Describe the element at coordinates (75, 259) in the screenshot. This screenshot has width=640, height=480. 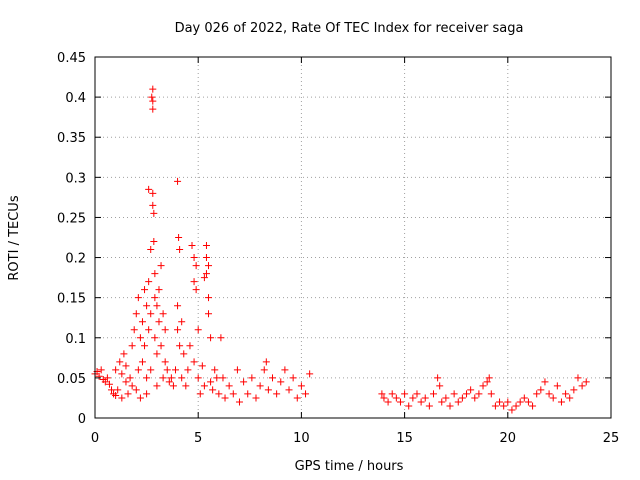
I see `y-tick-label: 0.2` at that location.